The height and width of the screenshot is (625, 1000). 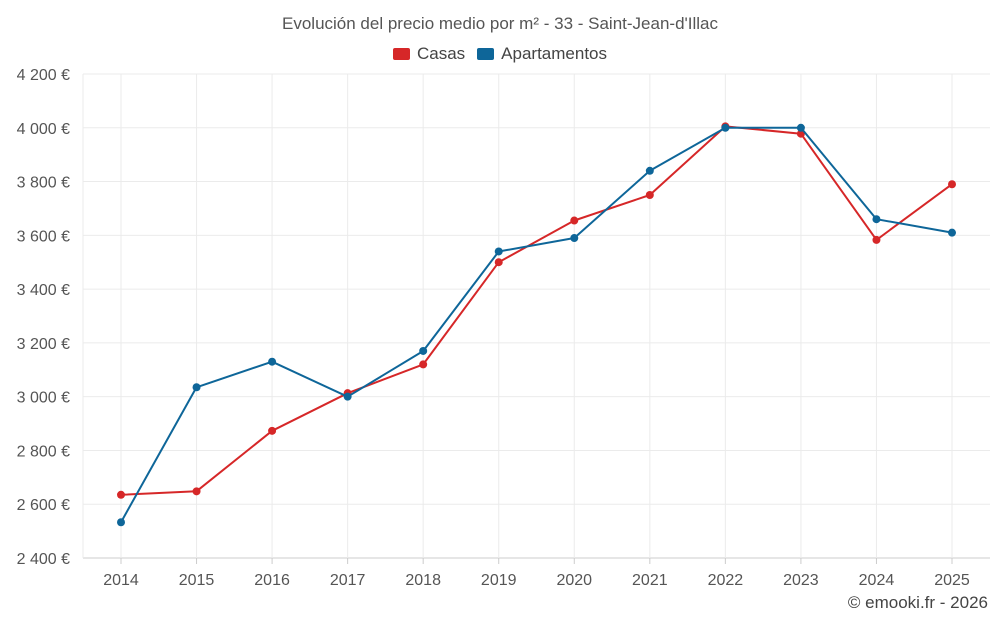 I want to click on x-tick-label: 2023, so click(x=801, y=580).